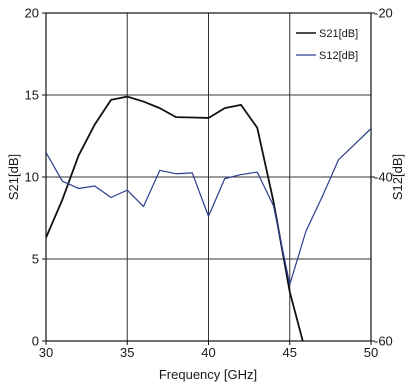 This screenshot has height=389, width=410. Describe the element at coordinates (13, 177) in the screenshot. I see `y-axis-label-left: S21[dB]` at that location.